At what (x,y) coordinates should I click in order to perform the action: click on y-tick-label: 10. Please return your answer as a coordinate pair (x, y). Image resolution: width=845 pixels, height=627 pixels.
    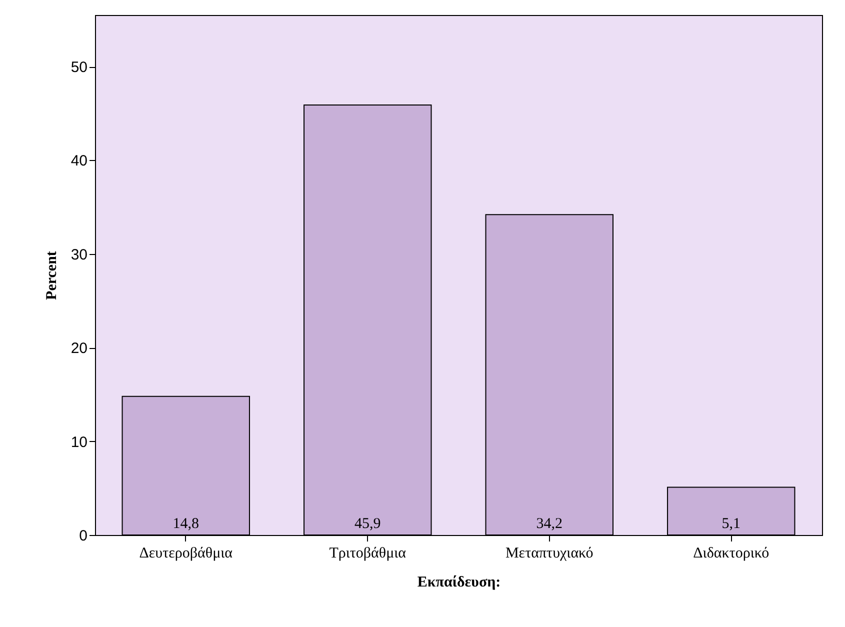
    Looking at the image, I should click on (79, 442).